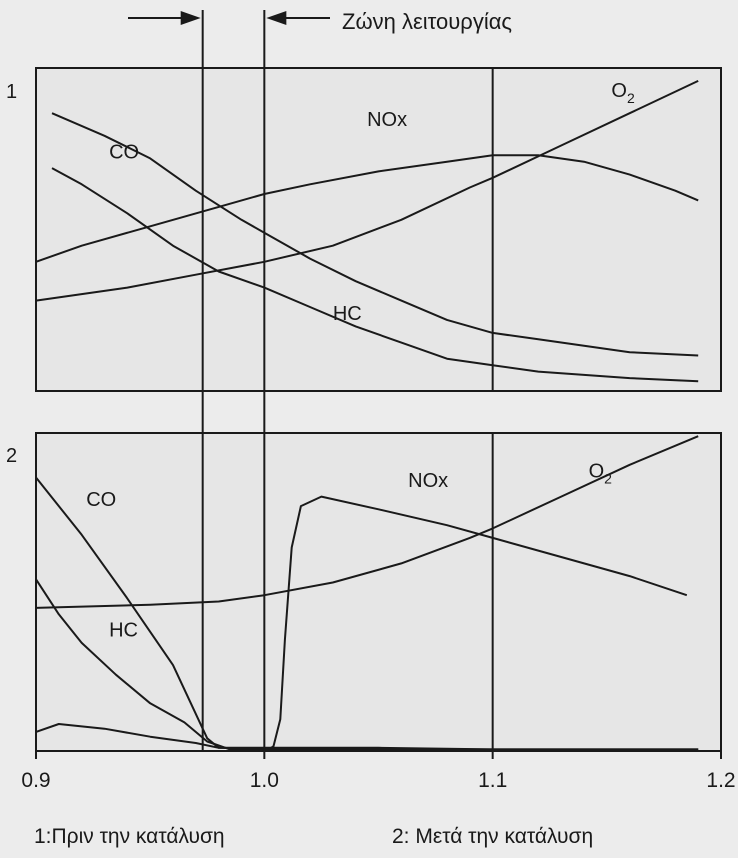 This screenshot has width=738, height=858. I want to click on x-tick-label: 0.9, so click(35, 780).